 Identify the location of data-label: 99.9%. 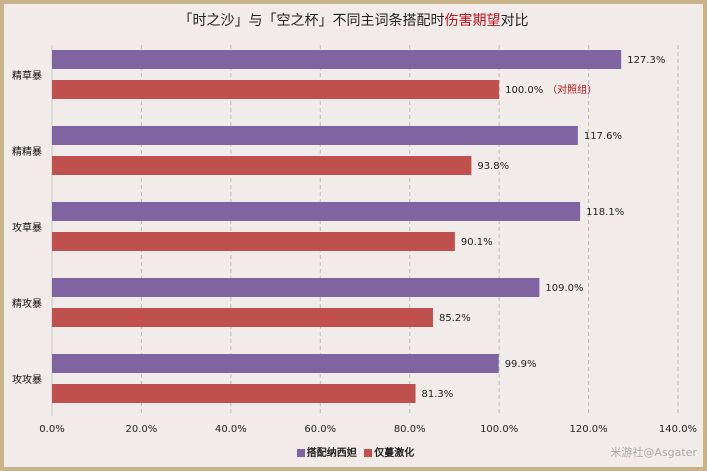
(521, 364).